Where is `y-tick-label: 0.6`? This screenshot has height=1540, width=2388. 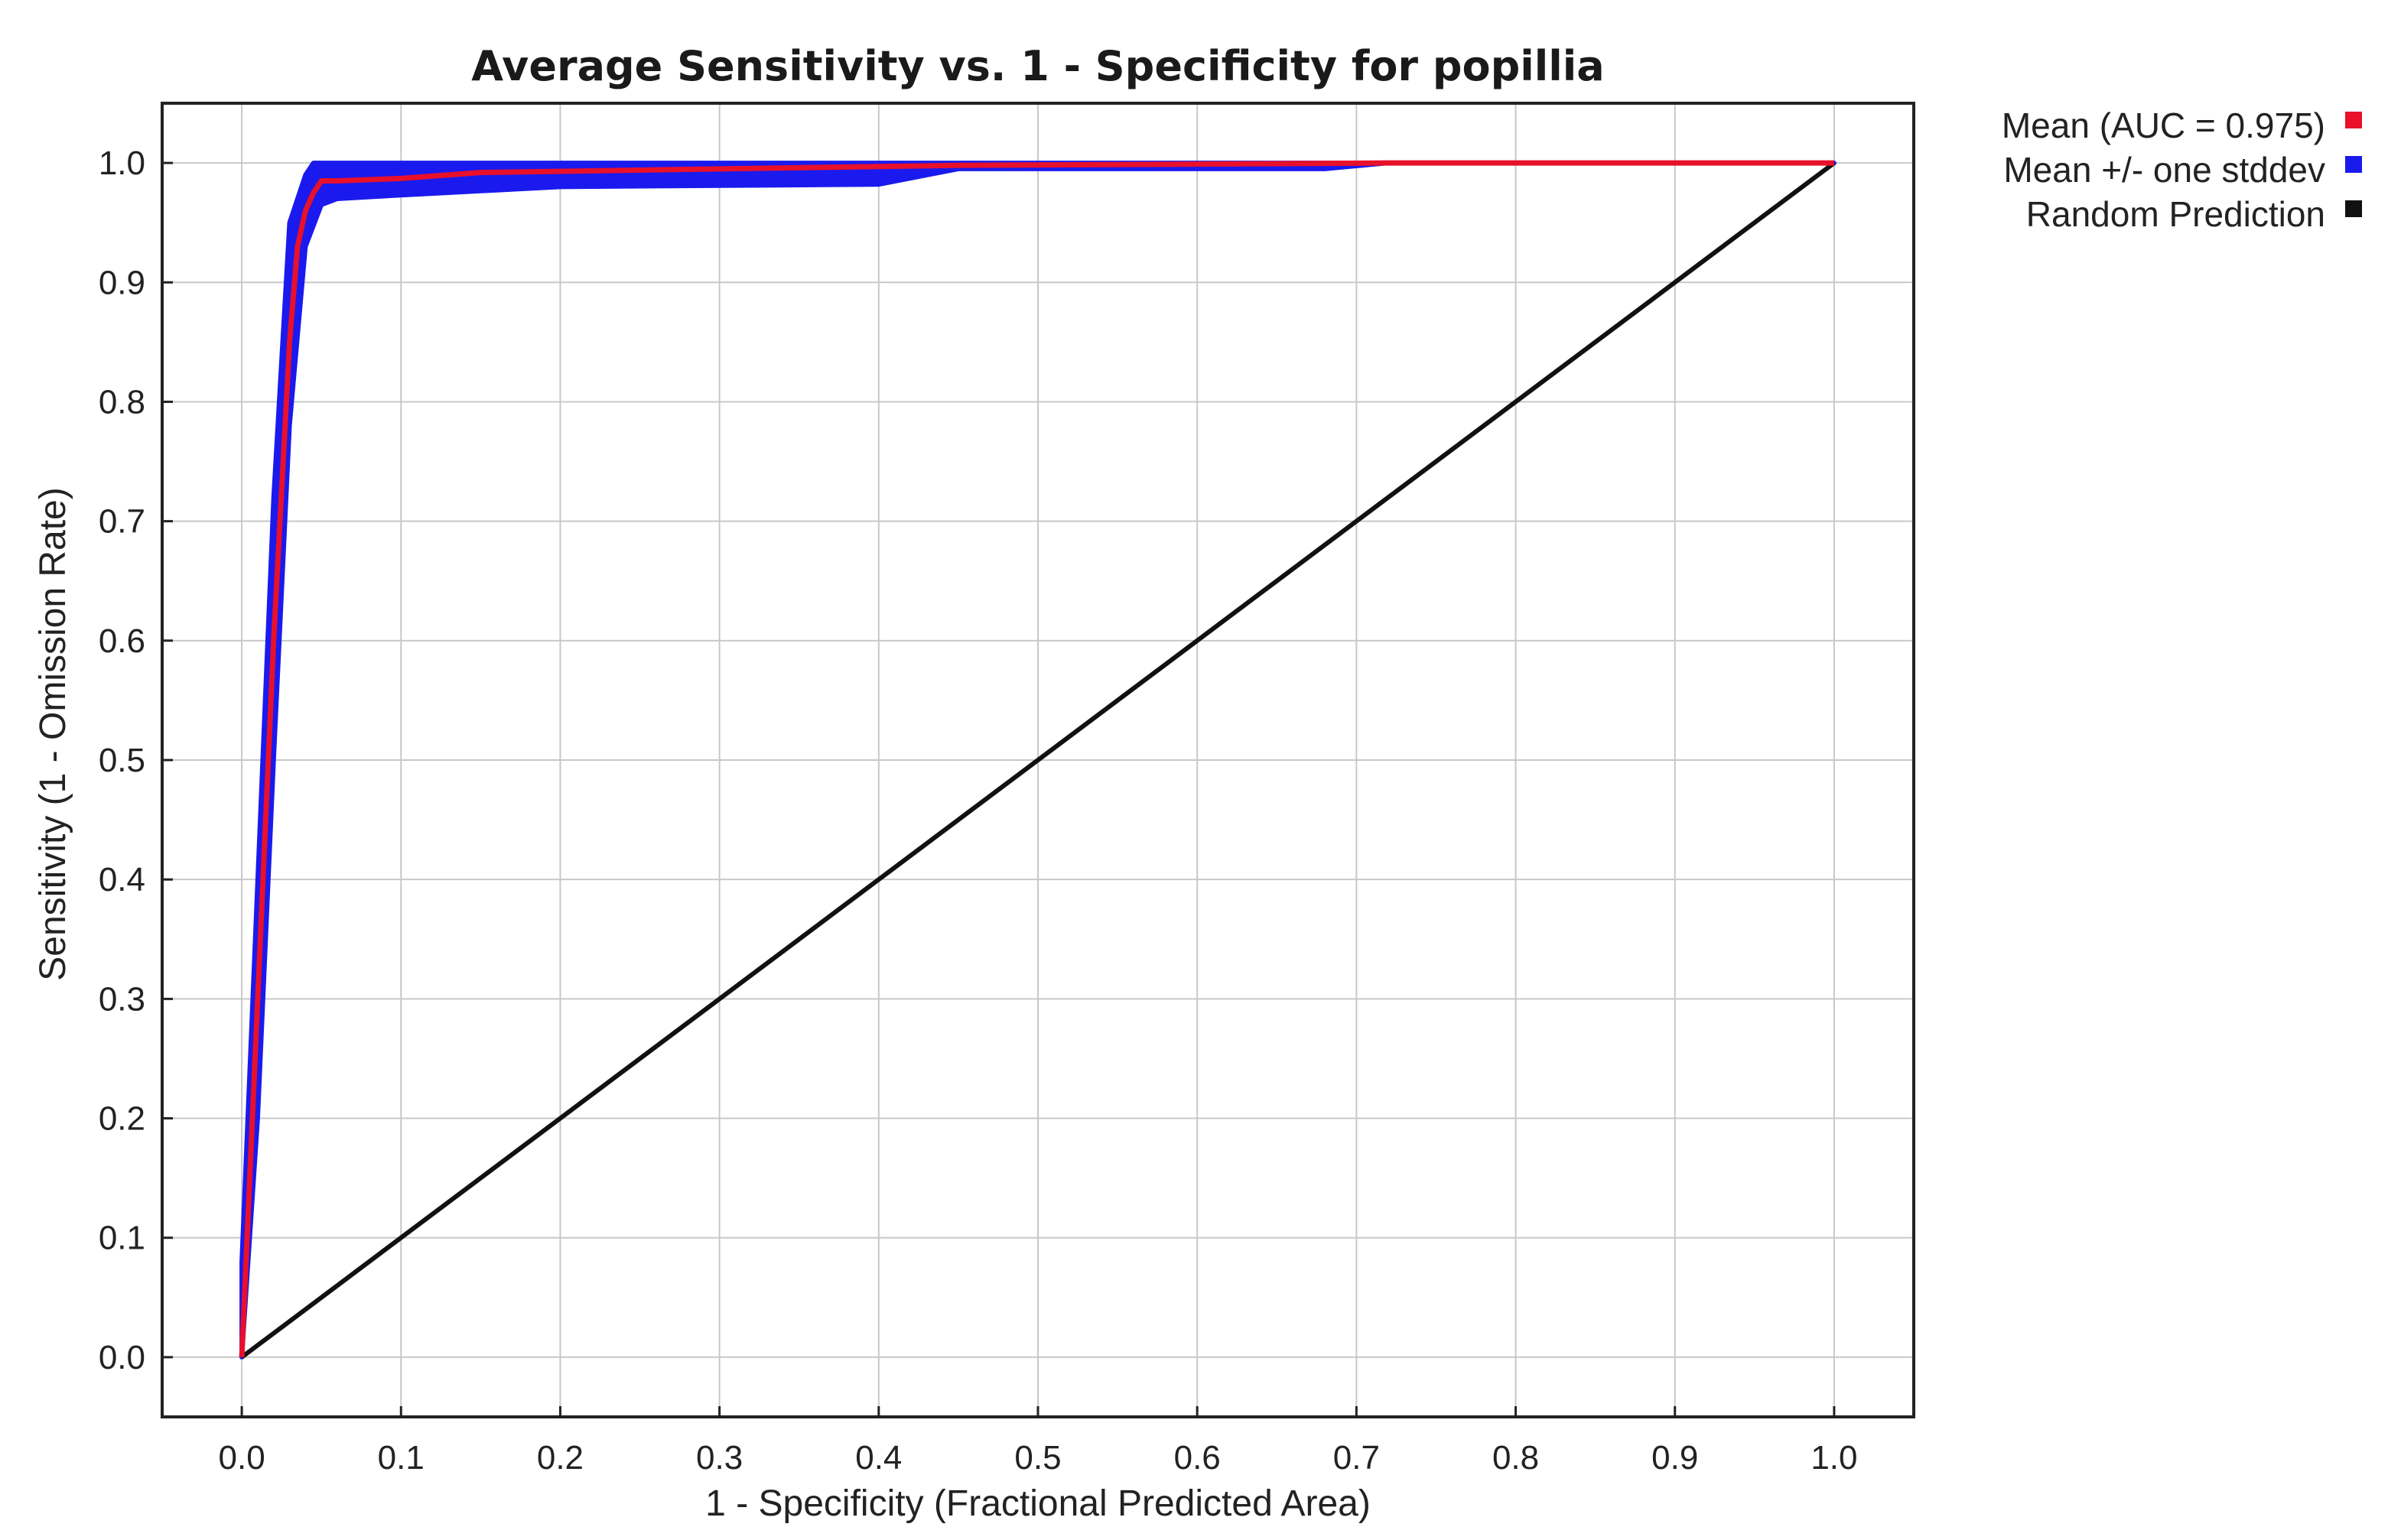
y-tick-label: 0.6 is located at coordinates (122, 641).